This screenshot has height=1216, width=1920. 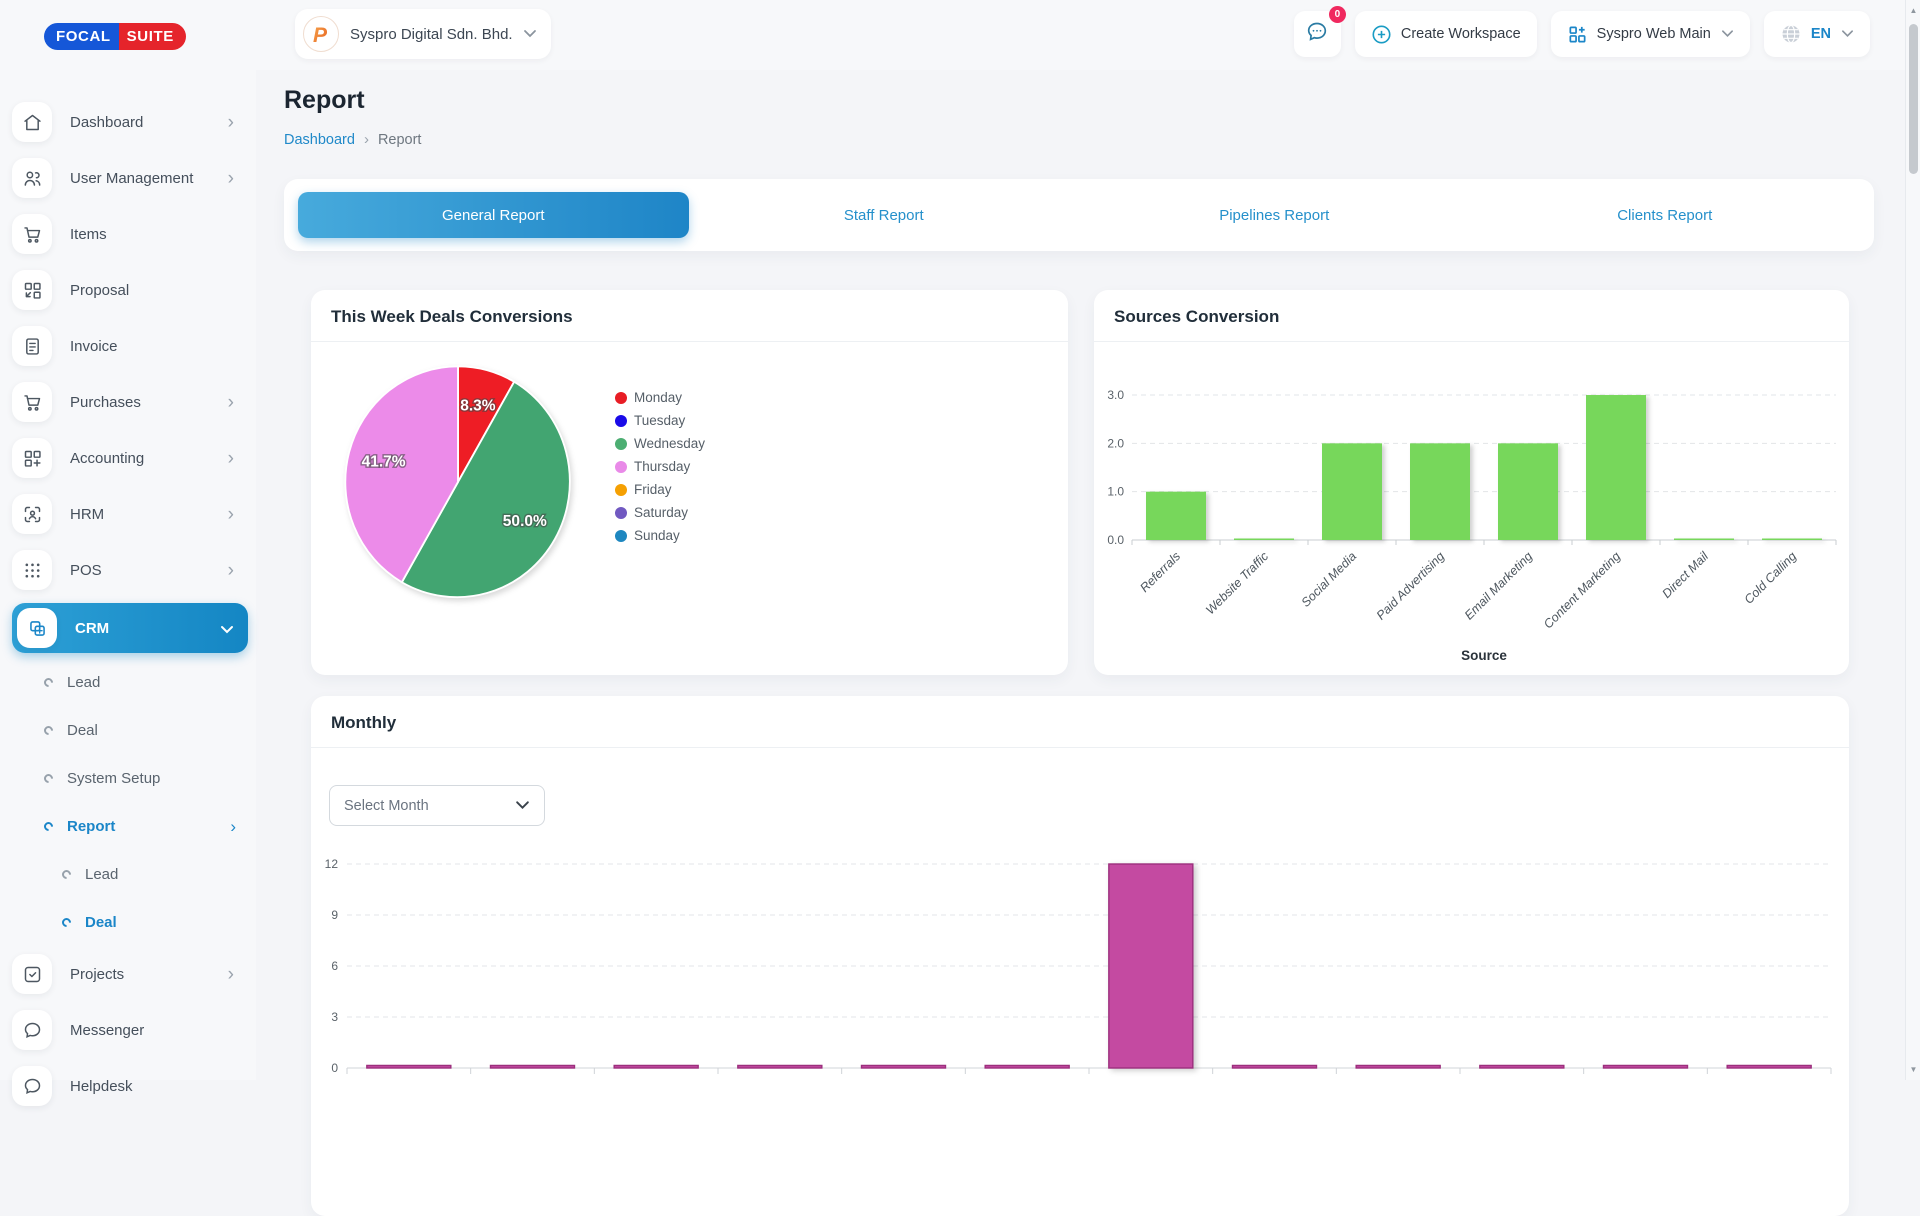 I want to click on sidebar-item-invoice: Invoice, so click(x=130, y=346).